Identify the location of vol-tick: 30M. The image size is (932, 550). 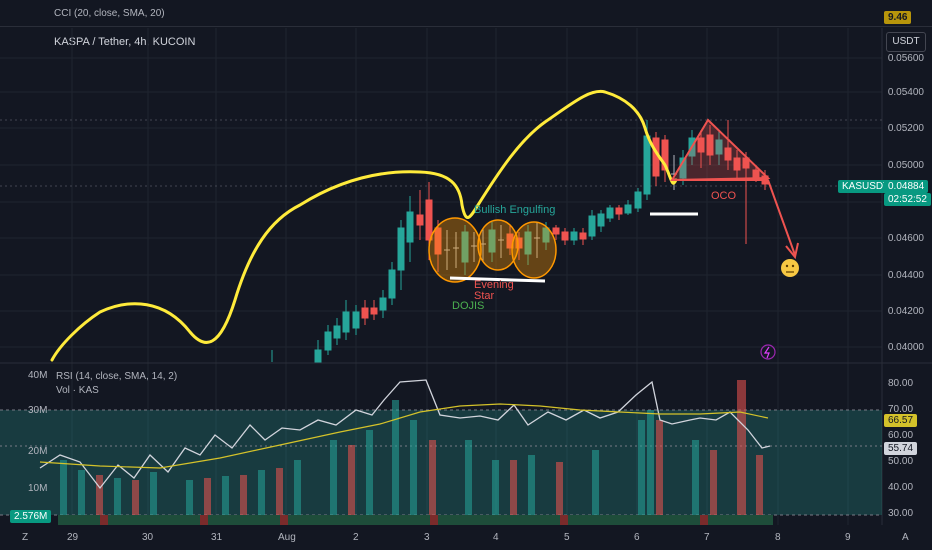
(38, 410).